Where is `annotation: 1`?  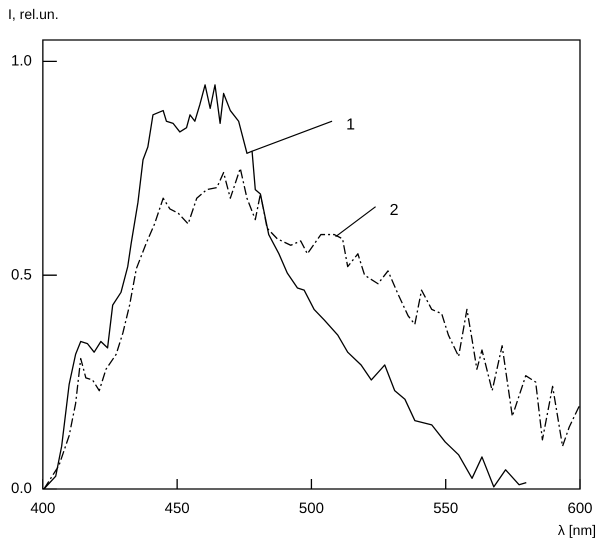
annotation: 1 is located at coordinates (351, 125).